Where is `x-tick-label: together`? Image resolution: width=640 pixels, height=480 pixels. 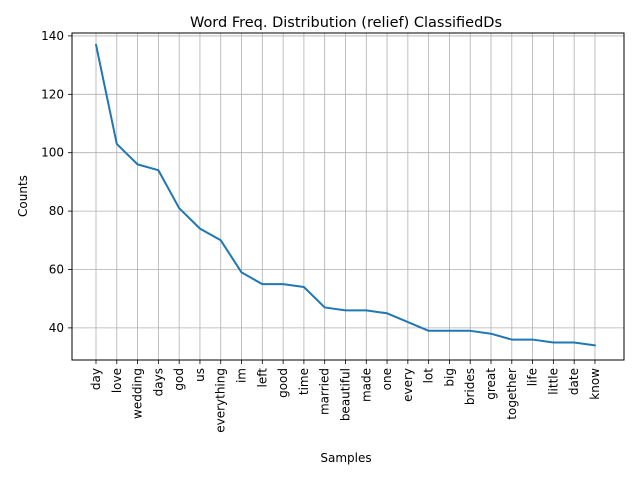 x-tick-label: together is located at coordinates (512, 394).